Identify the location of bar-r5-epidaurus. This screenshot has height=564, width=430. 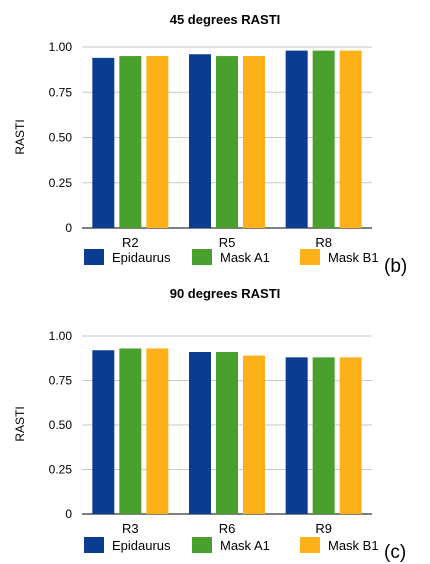
(200, 141).